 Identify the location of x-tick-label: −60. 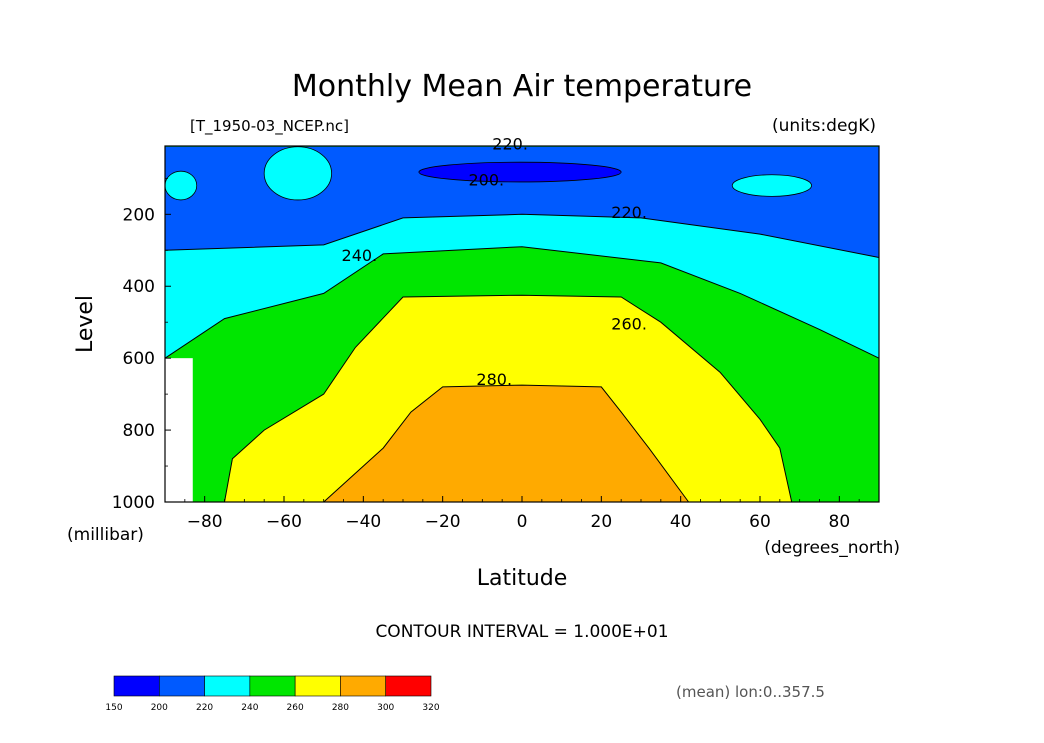
(284, 522).